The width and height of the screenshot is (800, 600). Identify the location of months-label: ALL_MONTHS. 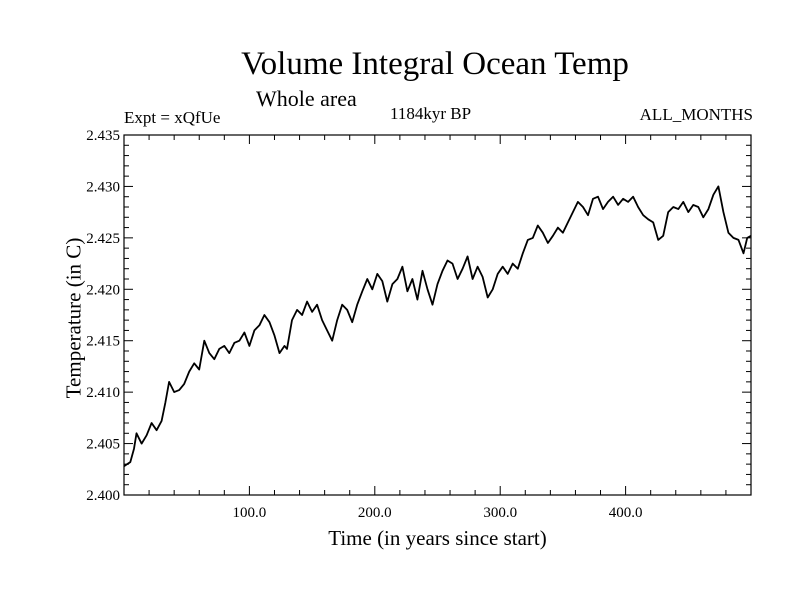
(696, 114).